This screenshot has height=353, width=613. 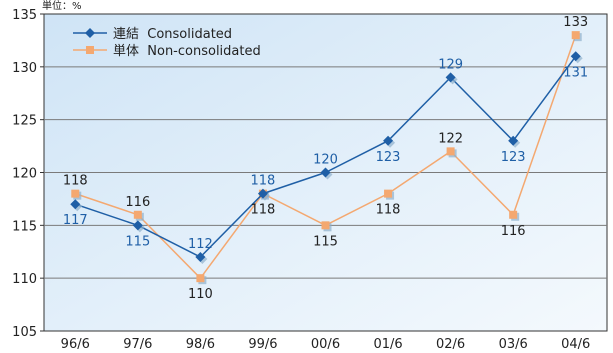 I want to click on data-label: 112, so click(x=200, y=244).